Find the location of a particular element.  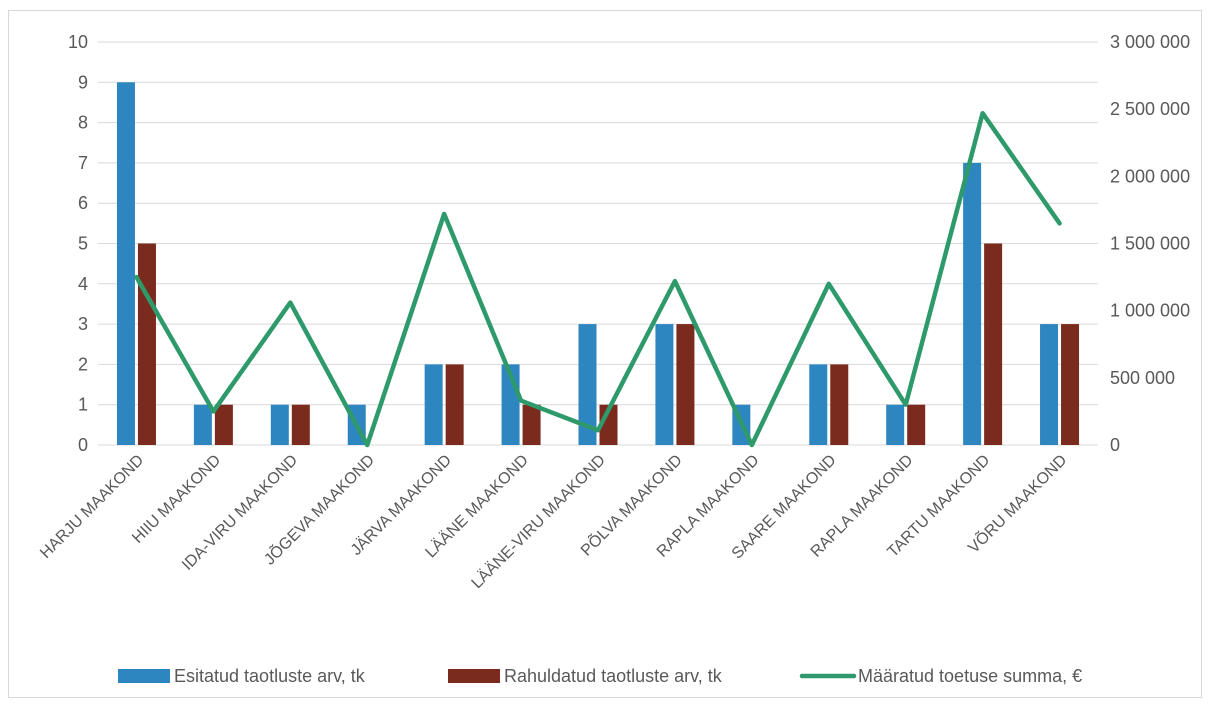

right-tick-label: 0 is located at coordinates (1115, 445).